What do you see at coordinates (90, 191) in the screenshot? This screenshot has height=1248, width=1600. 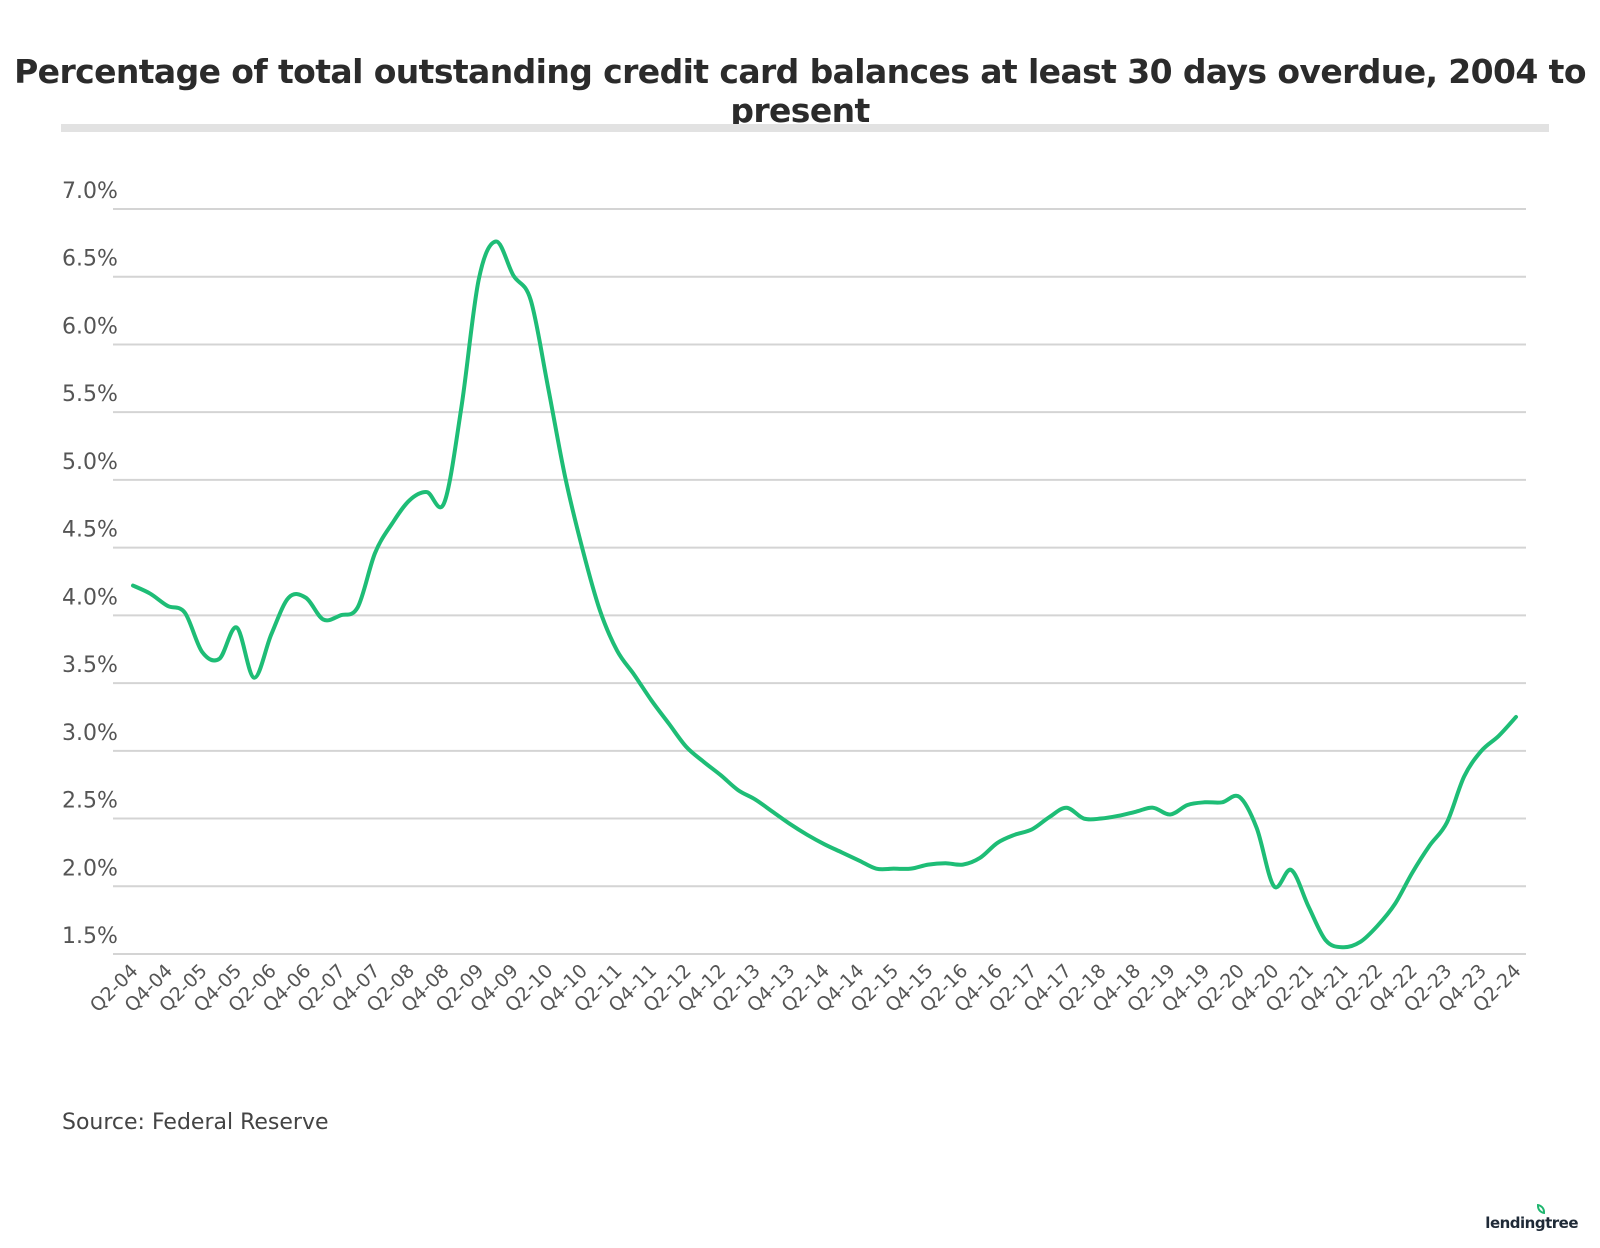 I see `y-tick-label: 7.0%` at bounding box center [90, 191].